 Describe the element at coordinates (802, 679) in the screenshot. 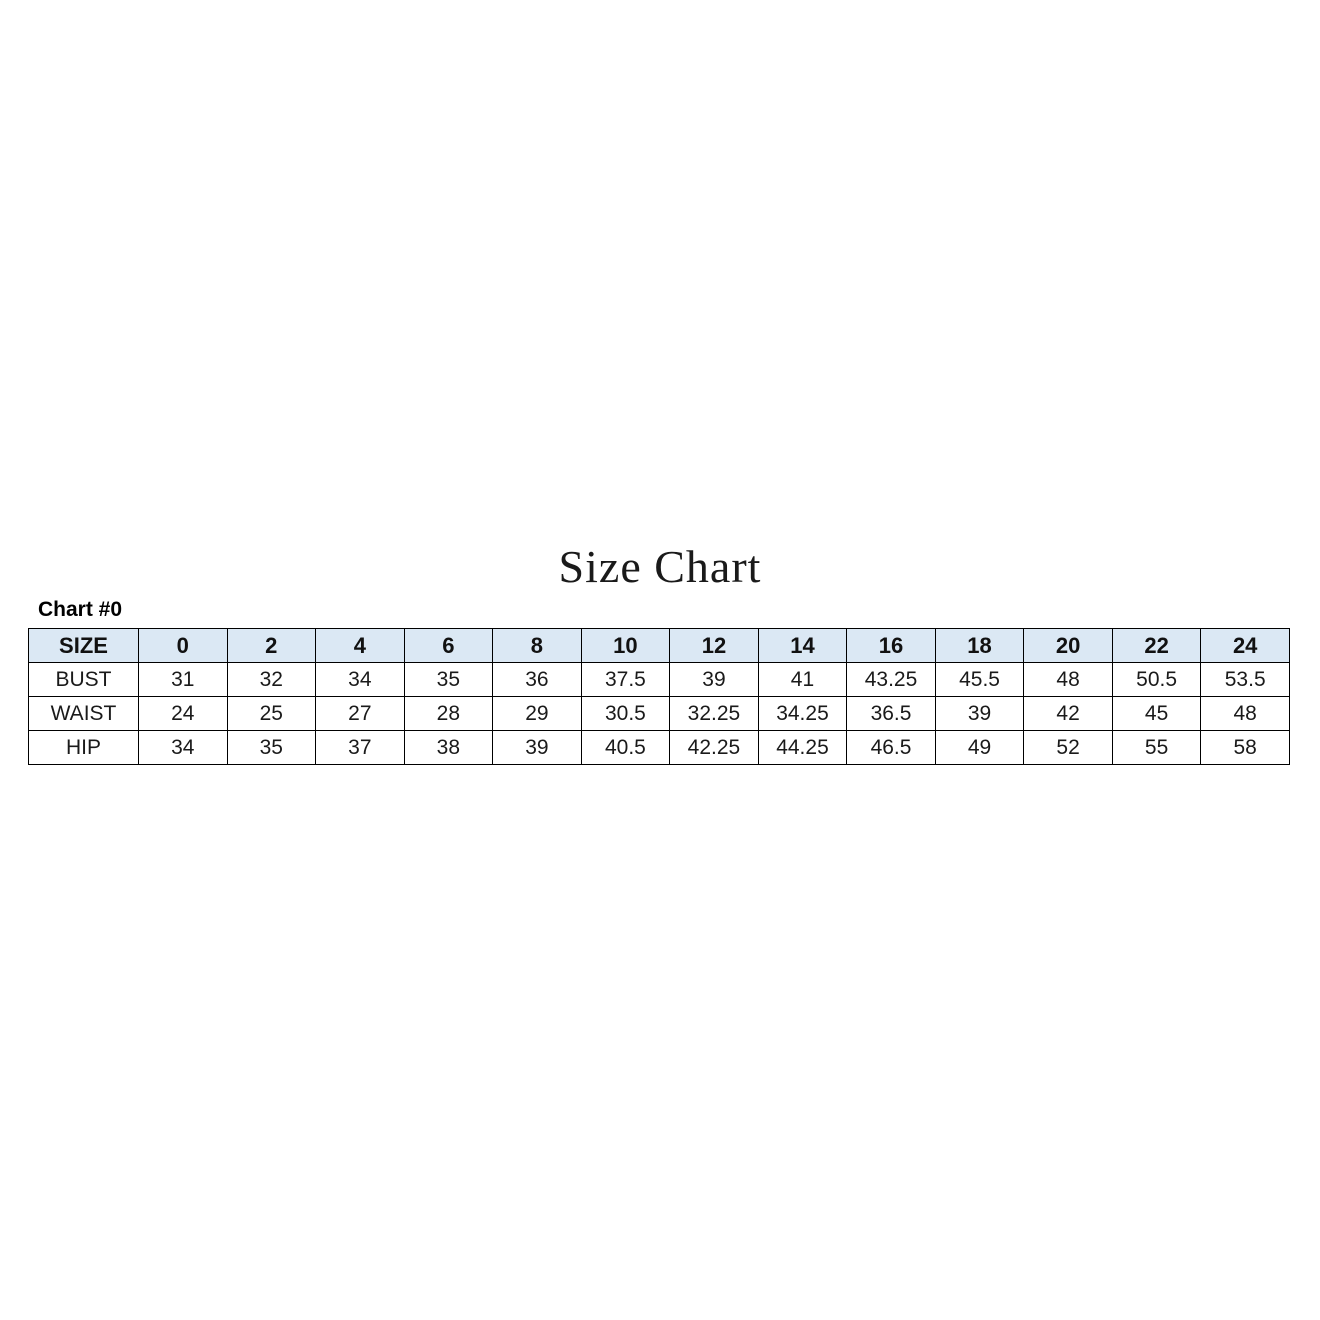

I see `measurement-cell: 41` at that location.